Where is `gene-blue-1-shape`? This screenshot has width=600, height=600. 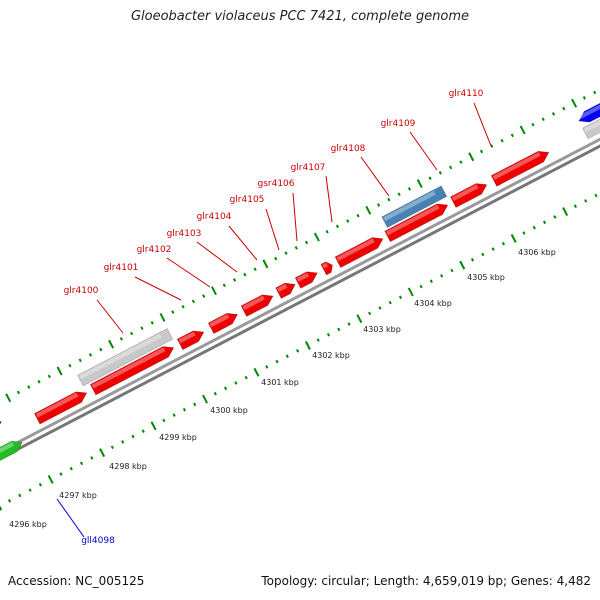
gene-blue-1-shape is located at coordinates (1, 447).